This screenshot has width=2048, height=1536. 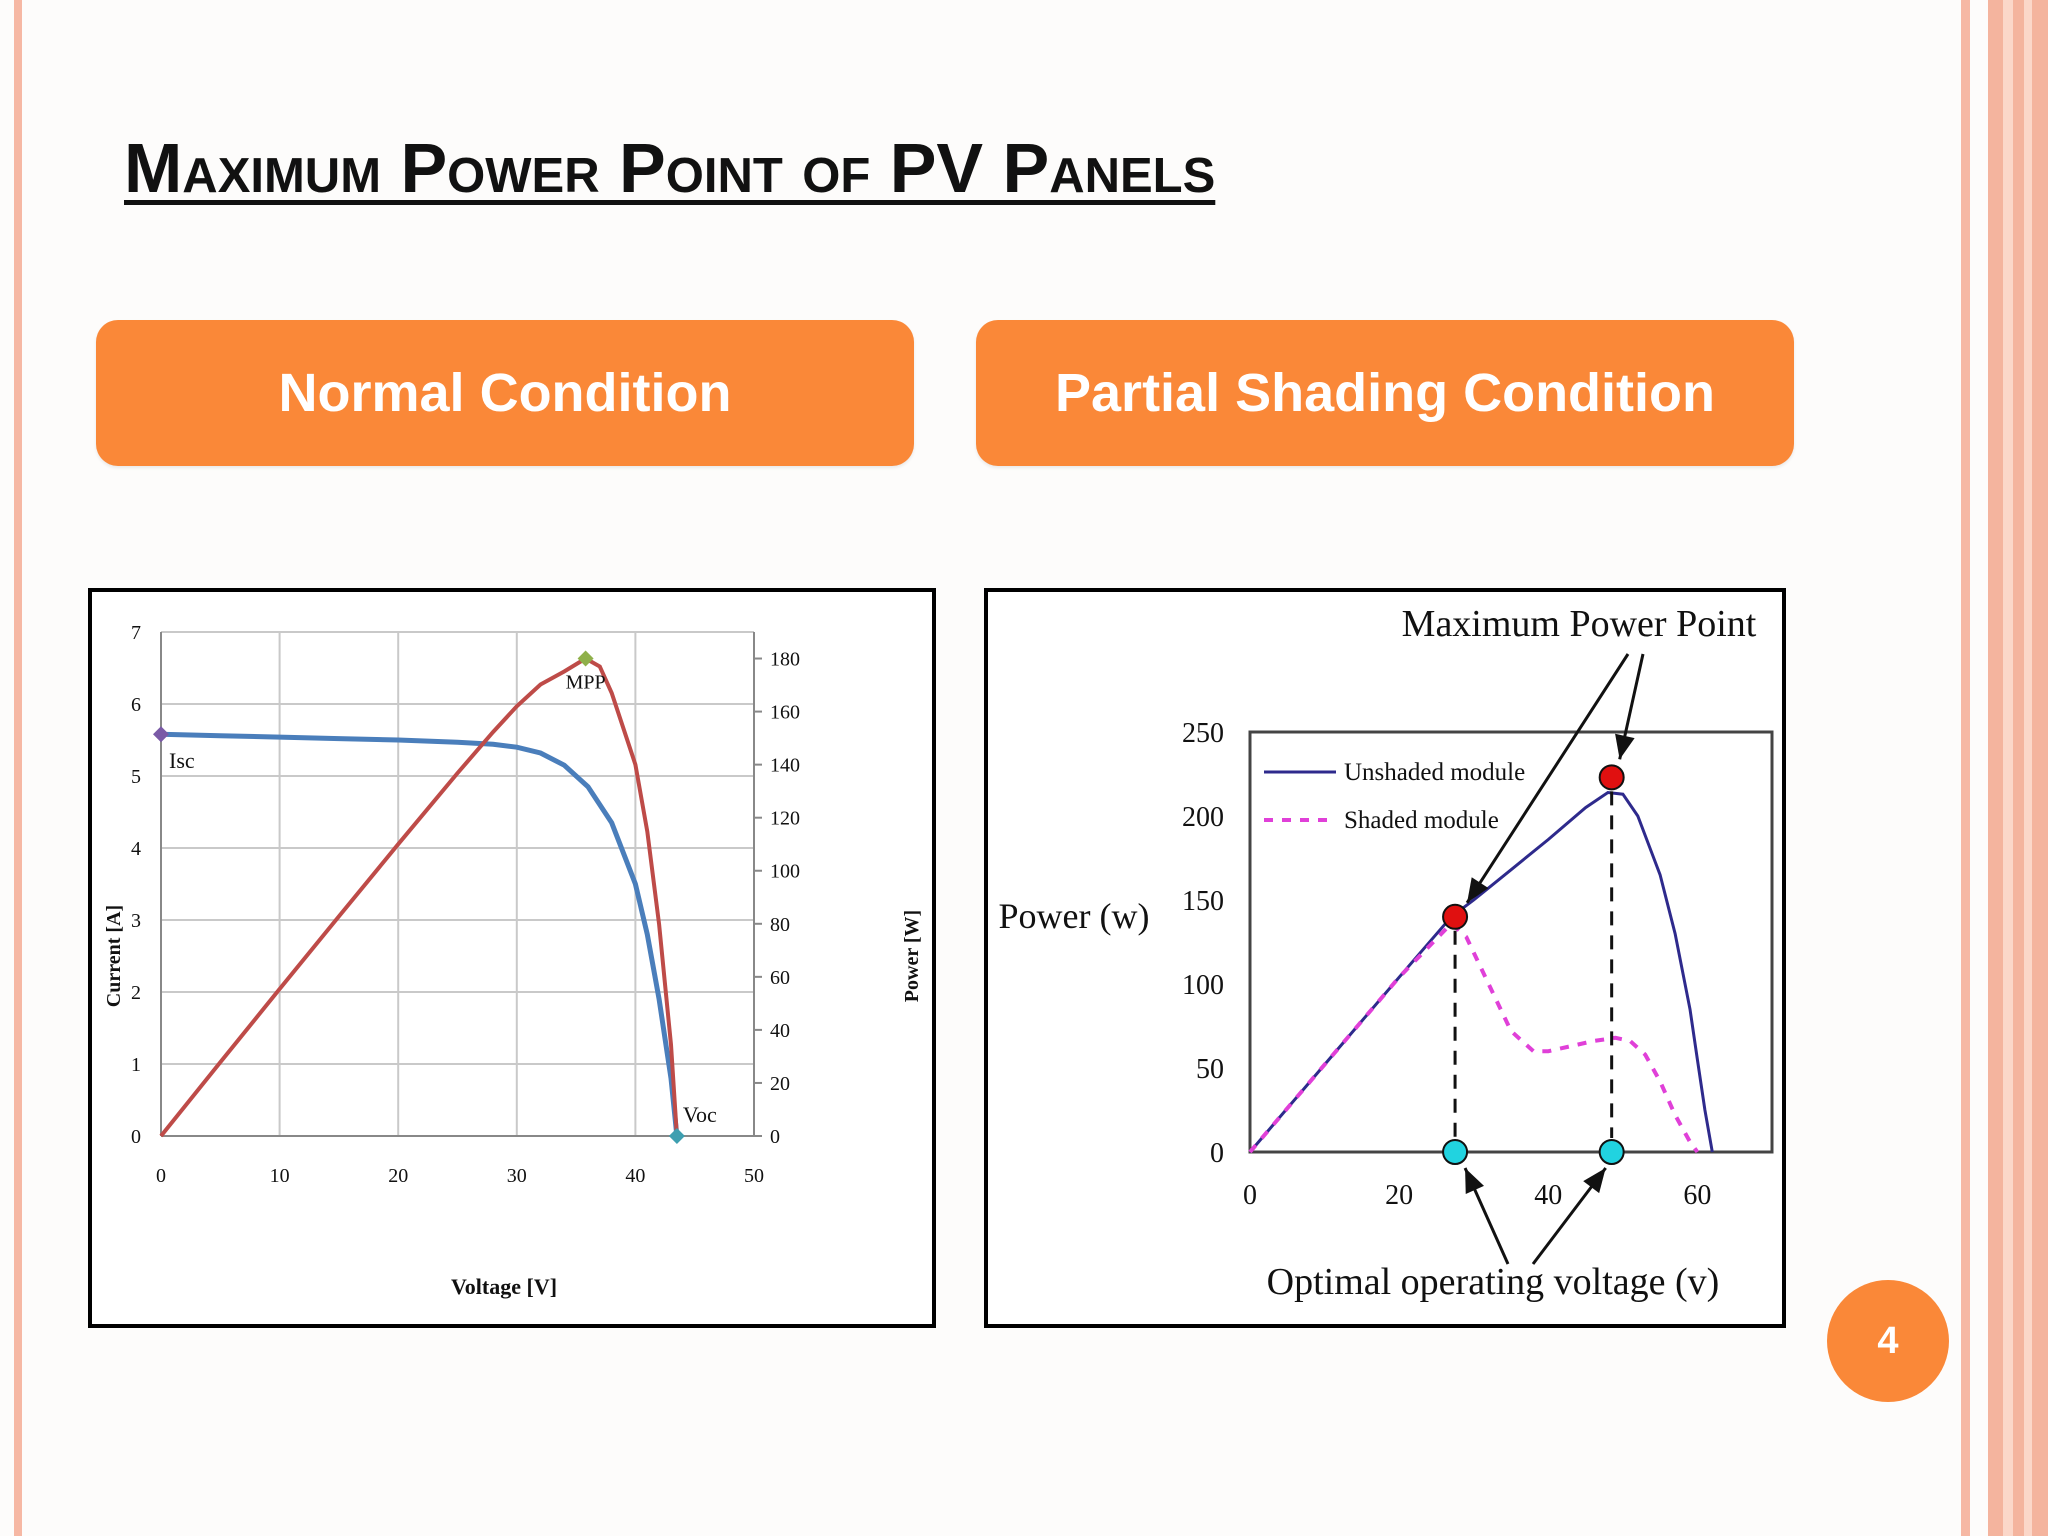 I want to click on left-frame-stripe, so click(x=18, y=768).